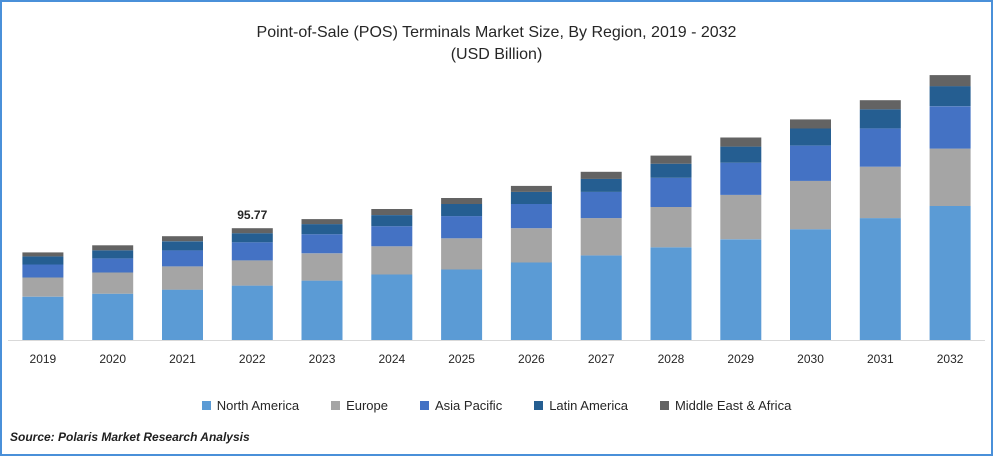 The image size is (993, 456). What do you see at coordinates (462, 210) in the screenshot?
I see `bar-2025-latin-america` at bounding box center [462, 210].